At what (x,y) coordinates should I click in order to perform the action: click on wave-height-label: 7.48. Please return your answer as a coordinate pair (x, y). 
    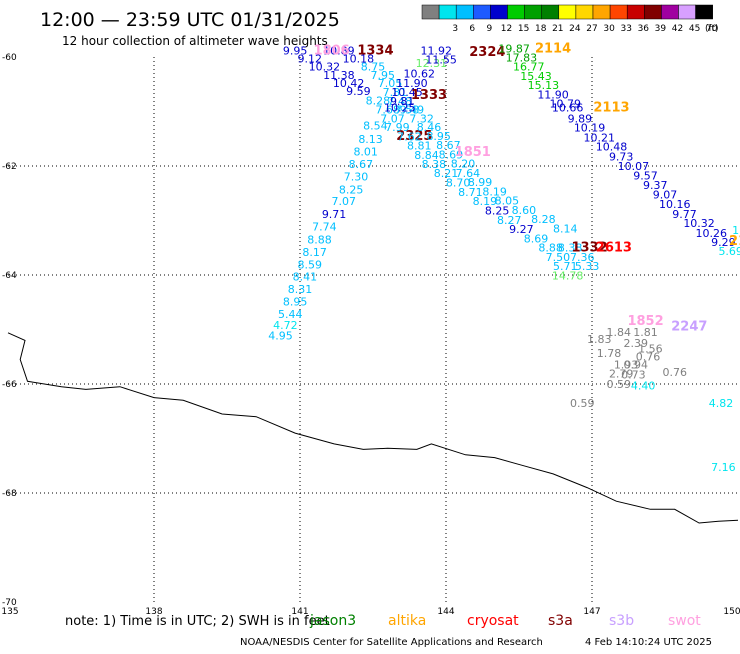
    Looking at the image, I should click on (400, 101).